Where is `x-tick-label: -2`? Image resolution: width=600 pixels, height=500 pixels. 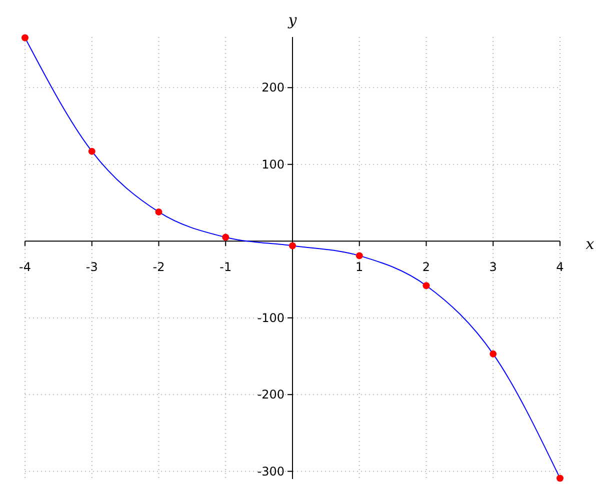 x-tick-label: -2 is located at coordinates (158, 267).